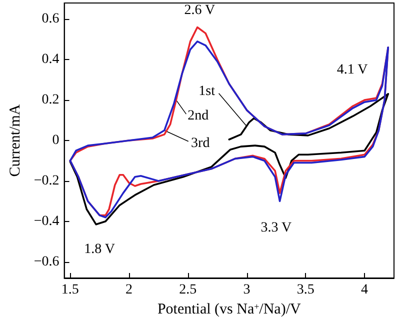 The width and height of the screenshot is (400, 322). I want to click on annotation: 2.6 V, so click(200, 10).